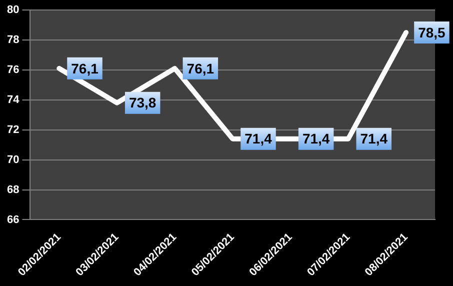 This screenshot has height=286, width=453. Describe the element at coordinates (13, 10) in the screenshot. I see `y-tick-label: 80` at that location.